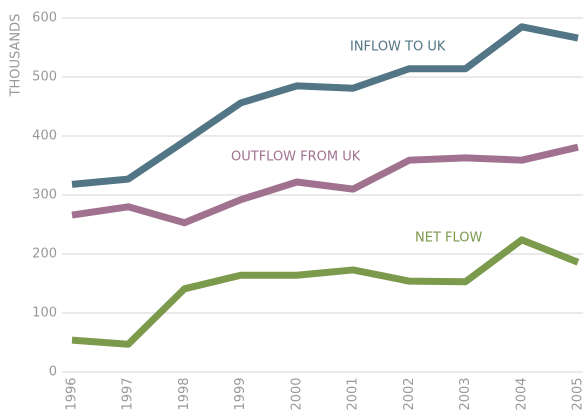 The height and width of the screenshot is (414, 583). I want to click on x-tick-label: 2002, so click(409, 393).